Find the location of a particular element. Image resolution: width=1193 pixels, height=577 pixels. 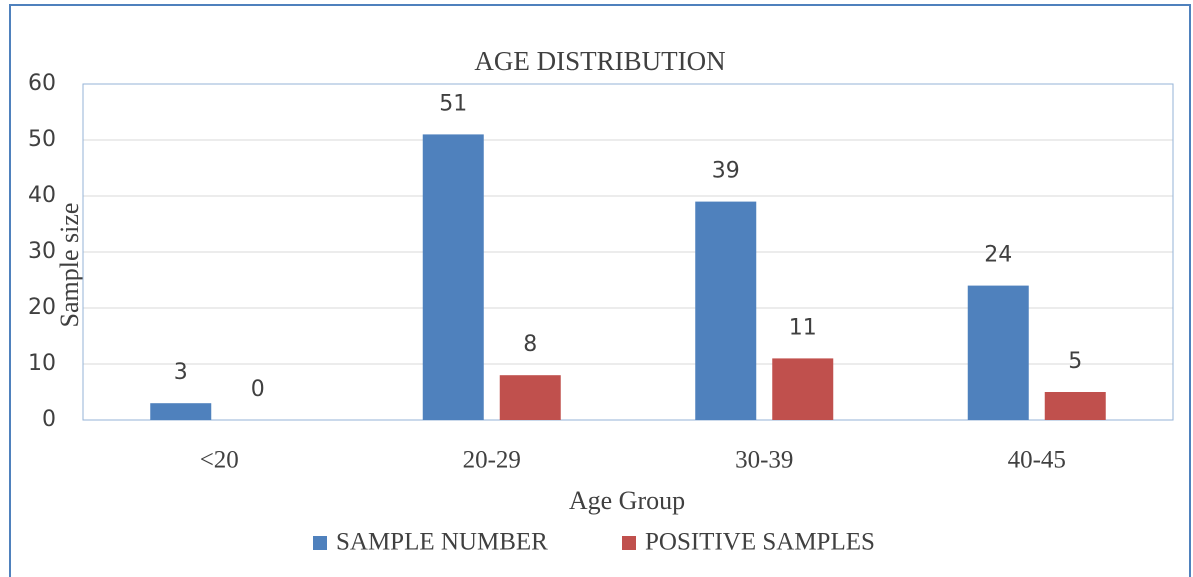

data-label: 39 is located at coordinates (726, 171).